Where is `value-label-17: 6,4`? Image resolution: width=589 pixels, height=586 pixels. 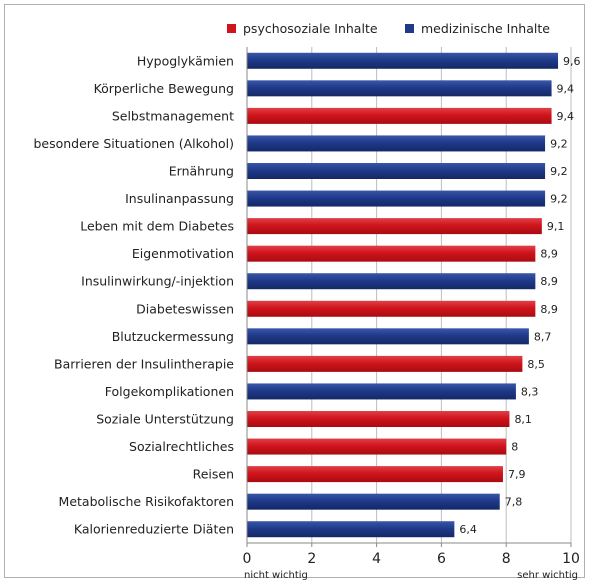 value-label-17: 6,4 is located at coordinates (468, 529).